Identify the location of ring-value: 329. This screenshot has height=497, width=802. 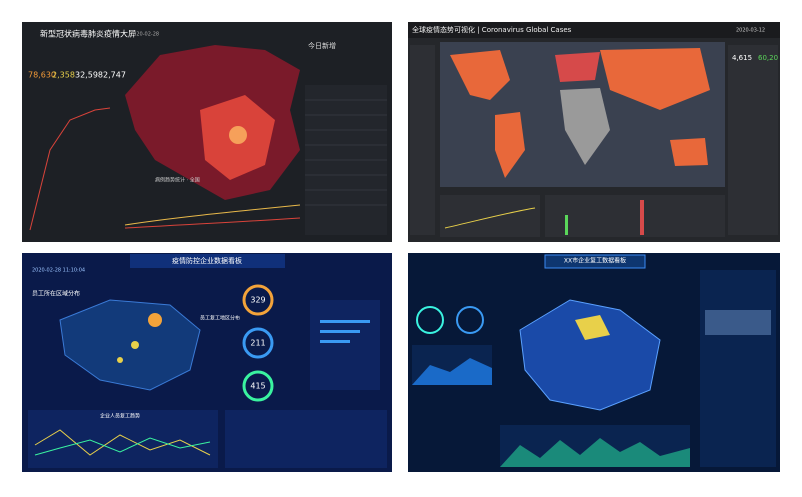
(257, 300).